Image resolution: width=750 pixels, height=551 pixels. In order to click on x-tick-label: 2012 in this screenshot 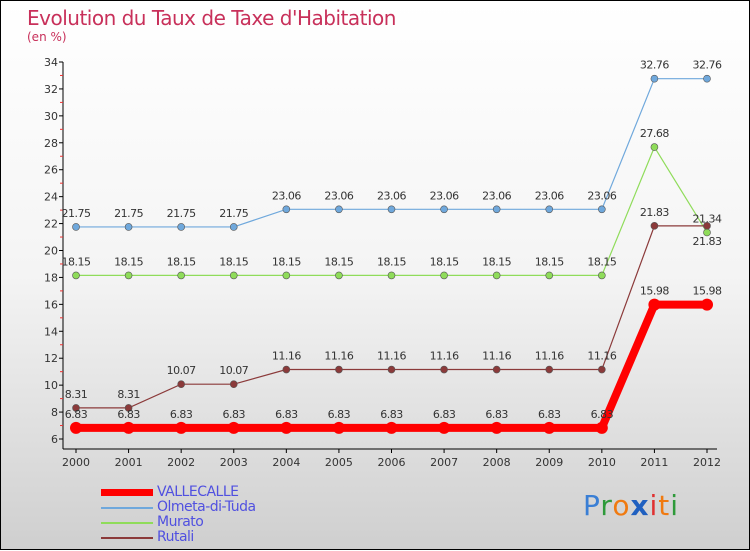, I will do `click(707, 462)`.